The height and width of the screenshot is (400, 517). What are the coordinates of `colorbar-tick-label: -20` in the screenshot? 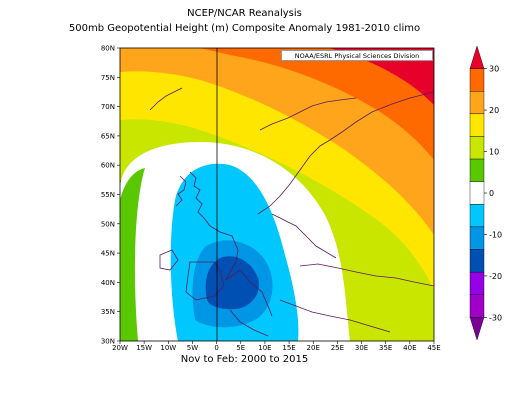 It's located at (495, 276).